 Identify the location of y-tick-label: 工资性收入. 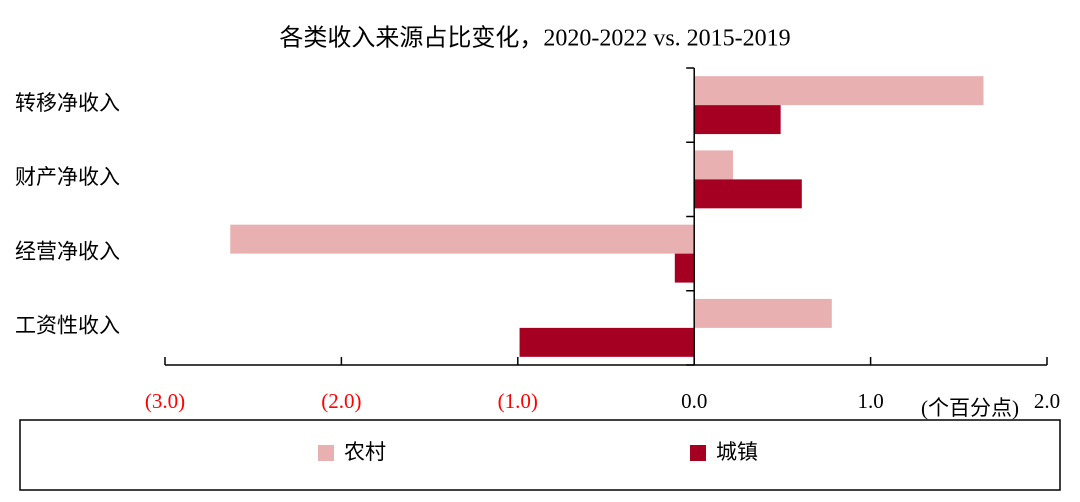
(67, 326).